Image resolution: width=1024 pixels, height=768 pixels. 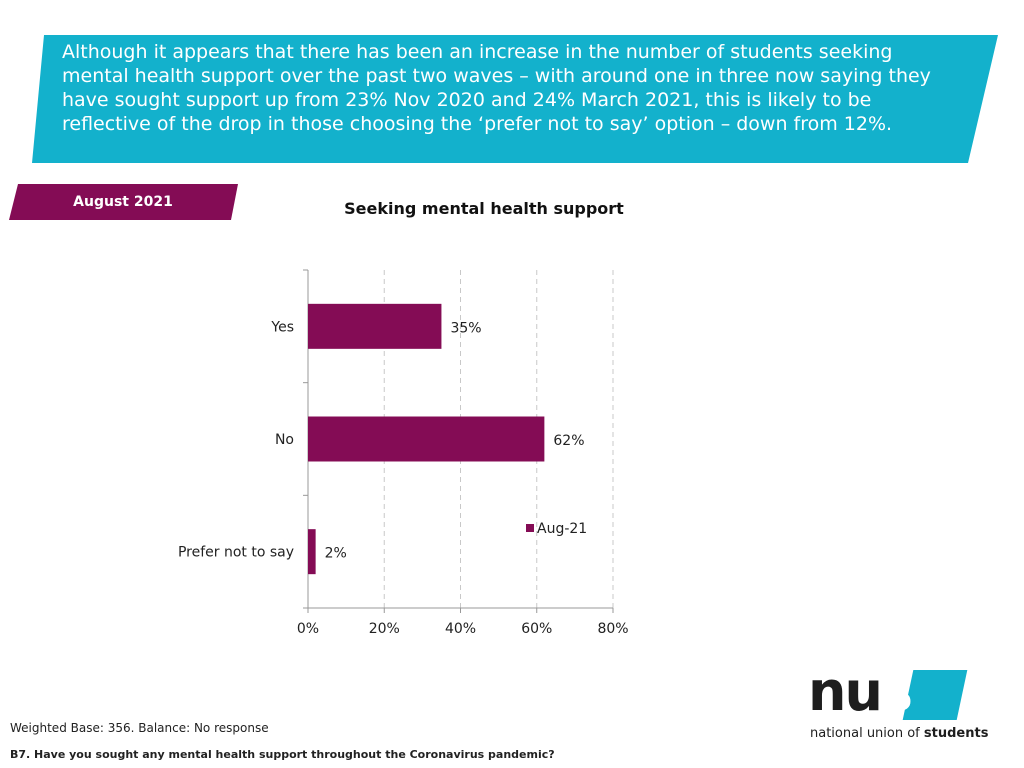 What do you see at coordinates (460, 629) in the screenshot?
I see `x-tick-label: 40%` at bounding box center [460, 629].